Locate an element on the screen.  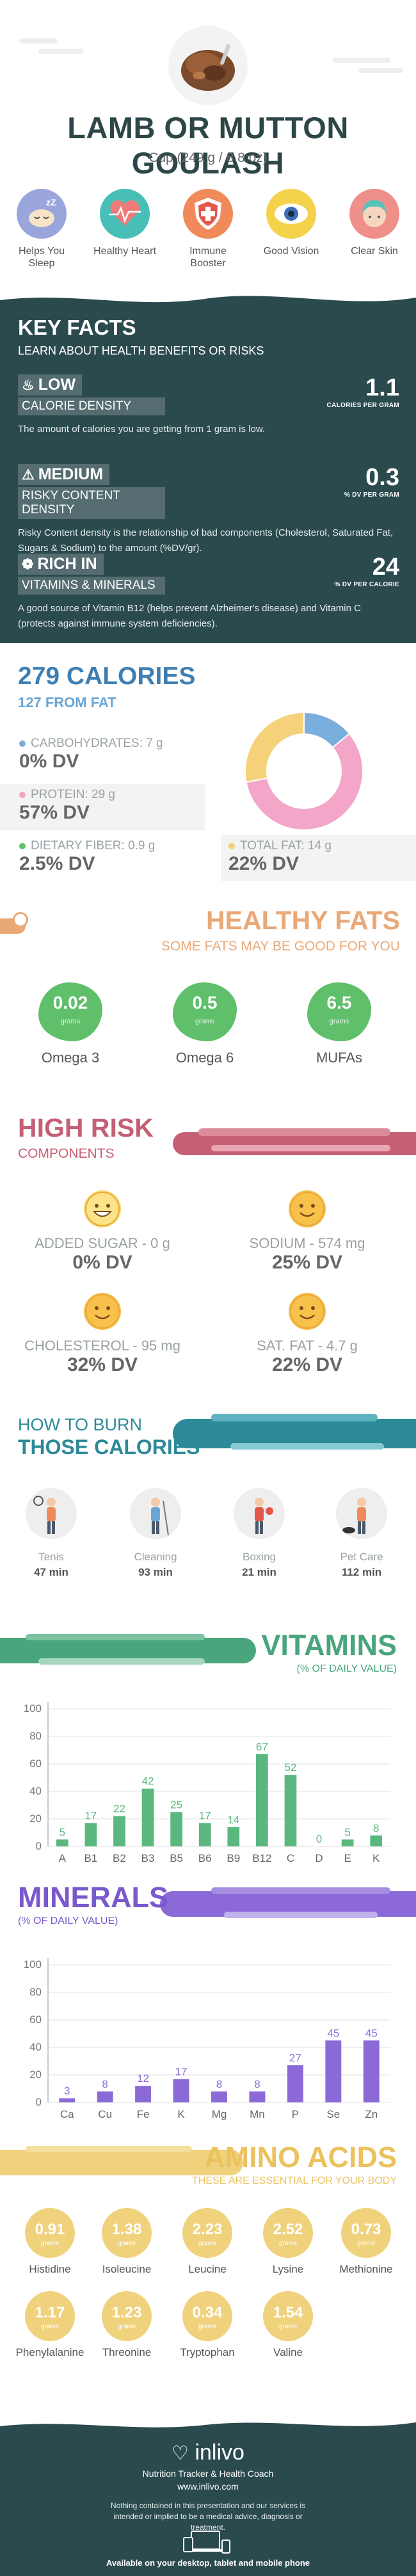
key-fact-level-label: RICH IN is located at coordinates (67, 564).